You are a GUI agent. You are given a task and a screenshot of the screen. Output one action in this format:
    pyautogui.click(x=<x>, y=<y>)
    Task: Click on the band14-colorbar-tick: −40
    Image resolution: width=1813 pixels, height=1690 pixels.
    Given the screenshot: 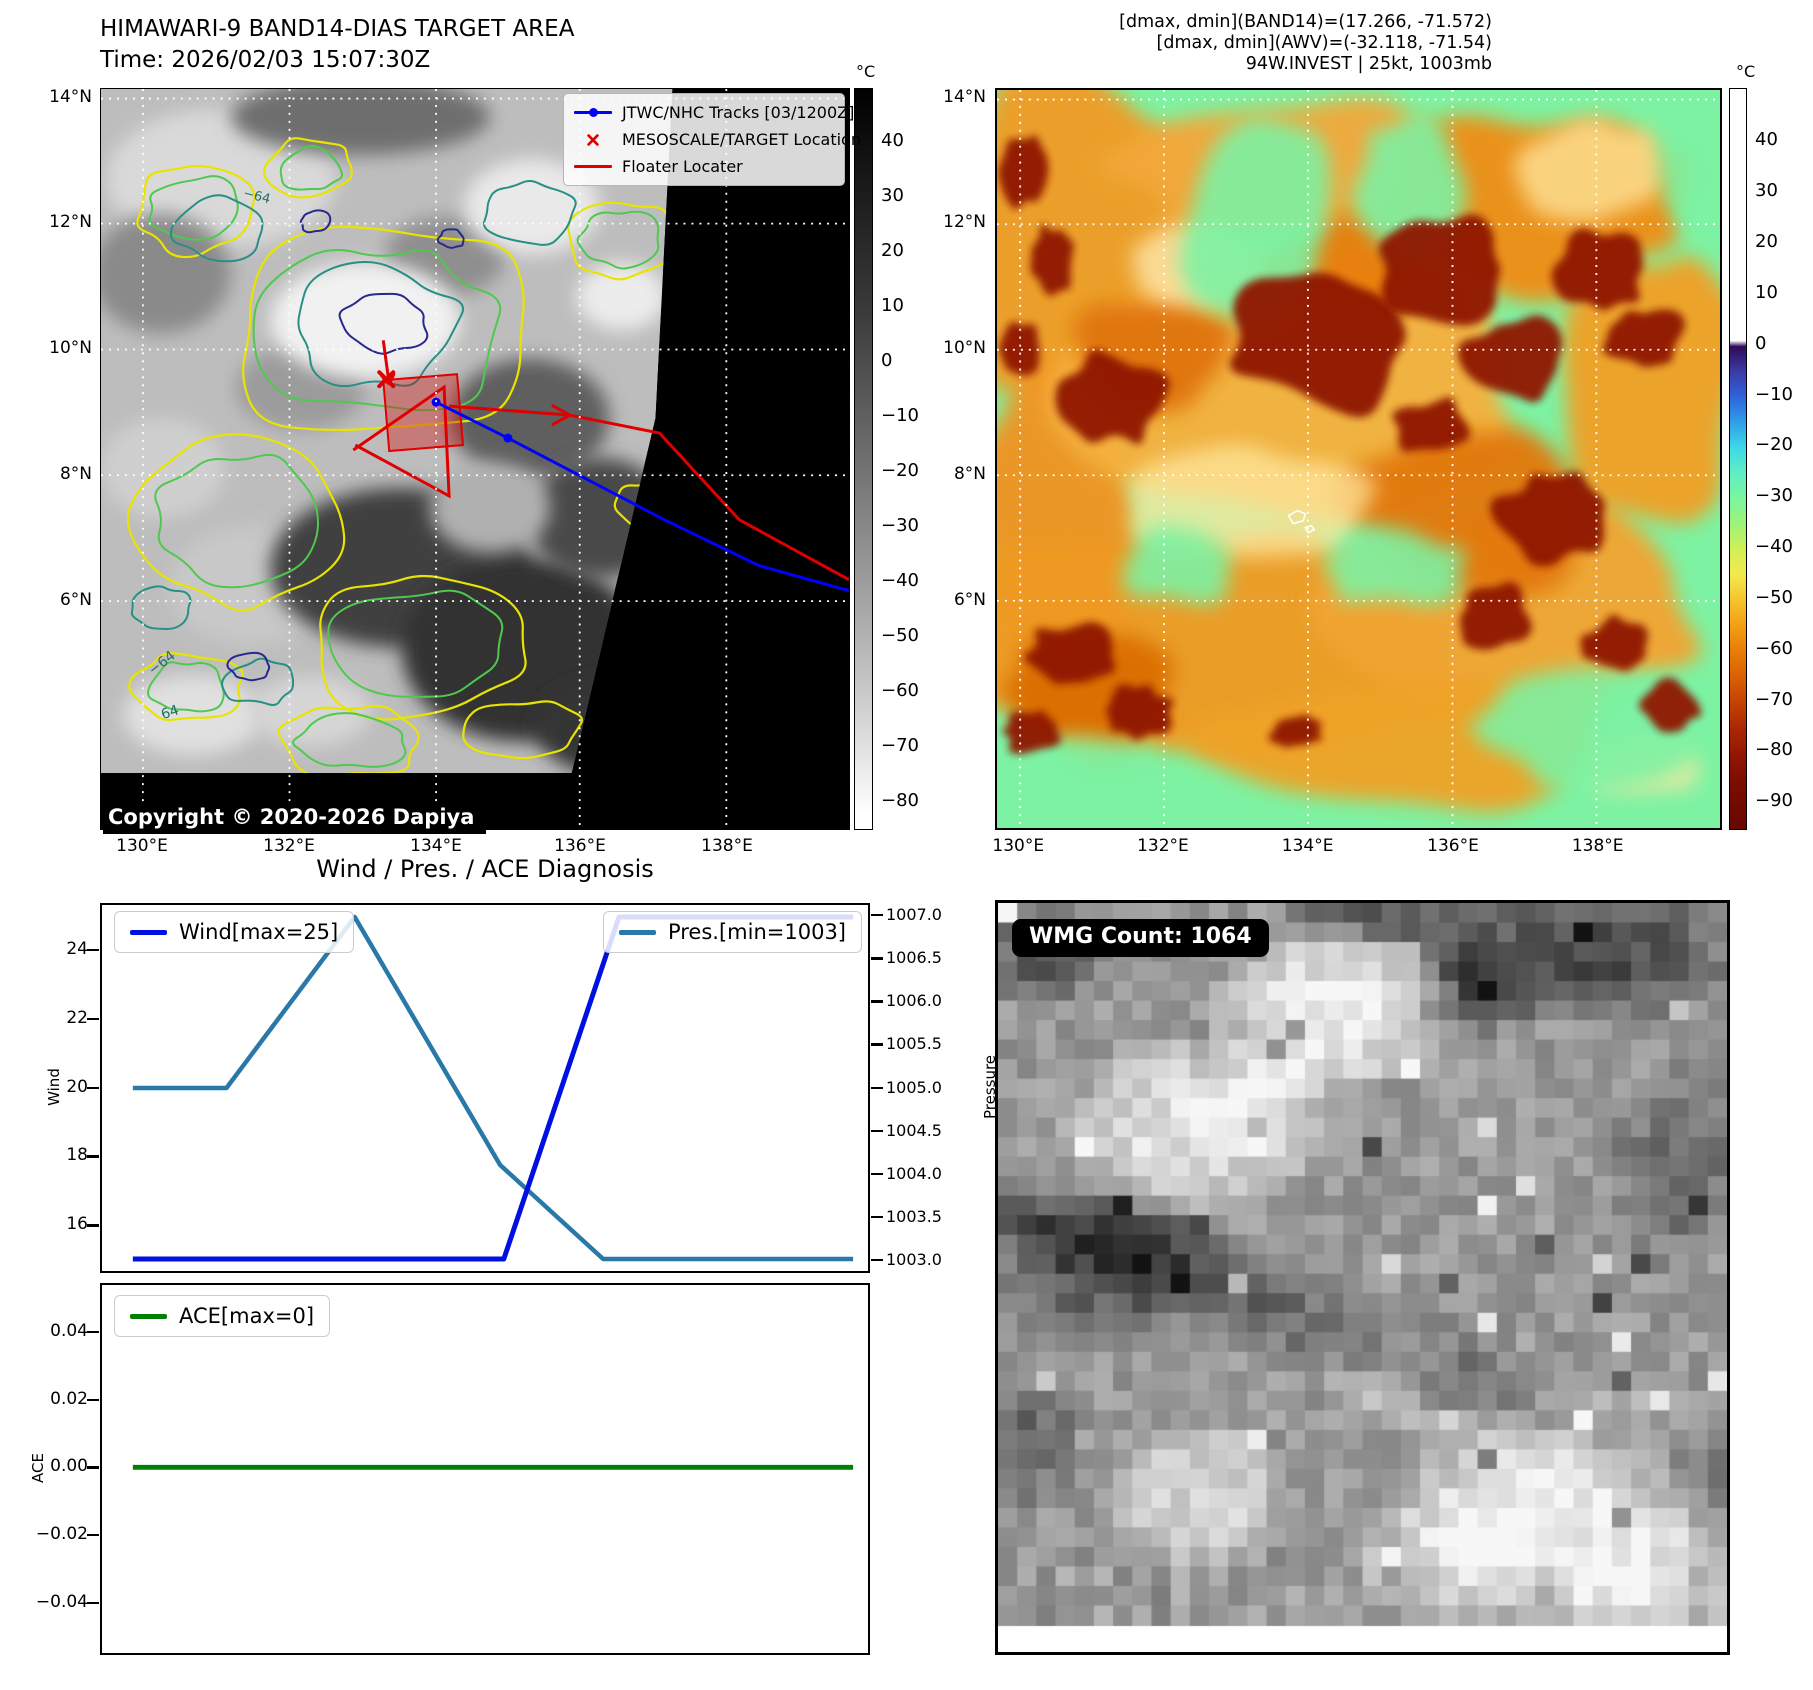 What is the action you would take?
    pyautogui.click(x=900, y=580)
    